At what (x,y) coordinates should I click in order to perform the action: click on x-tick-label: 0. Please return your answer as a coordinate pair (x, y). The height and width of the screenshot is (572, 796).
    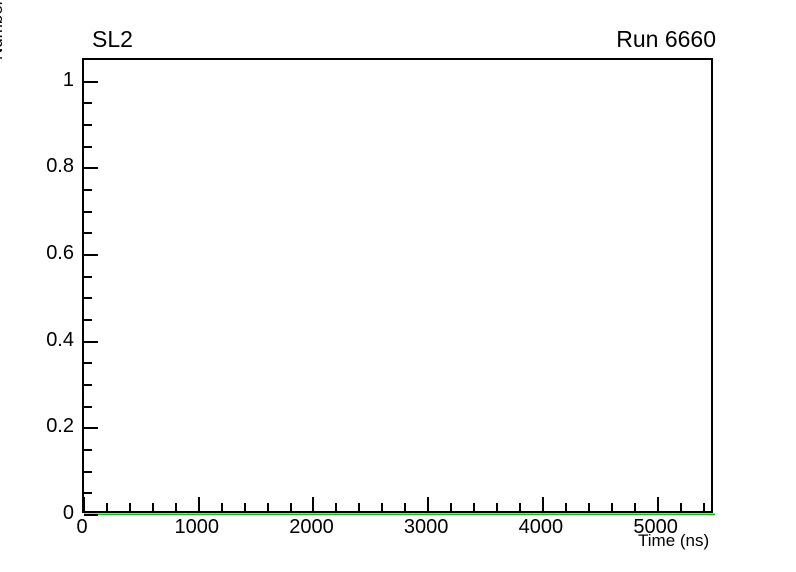
    Looking at the image, I should click on (82, 527).